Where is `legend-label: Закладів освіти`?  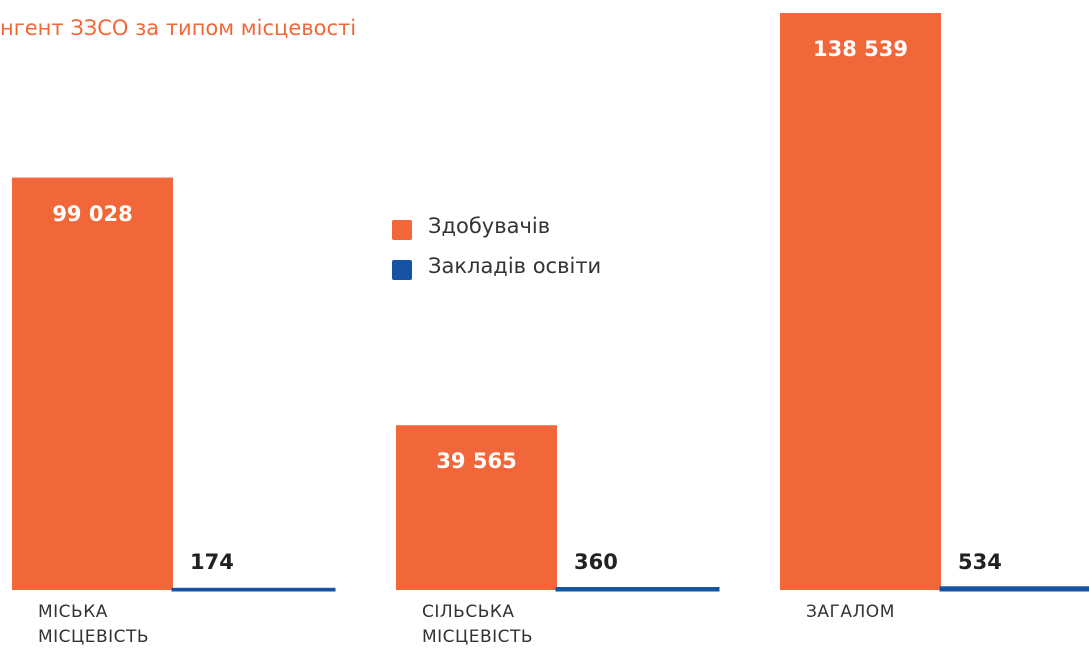 legend-label: Закладів освіти is located at coordinates (515, 266).